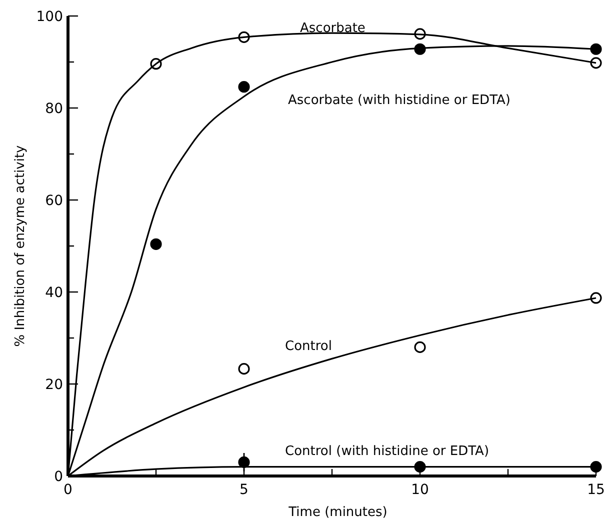  I want to click on y-tick-label: 100, so click(49, 16).